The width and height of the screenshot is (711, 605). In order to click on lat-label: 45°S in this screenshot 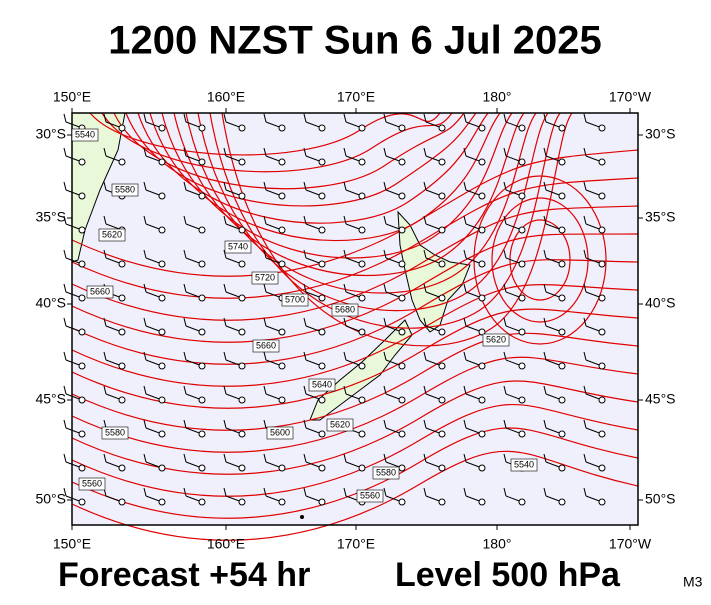, I will do `click(660, 399)`.